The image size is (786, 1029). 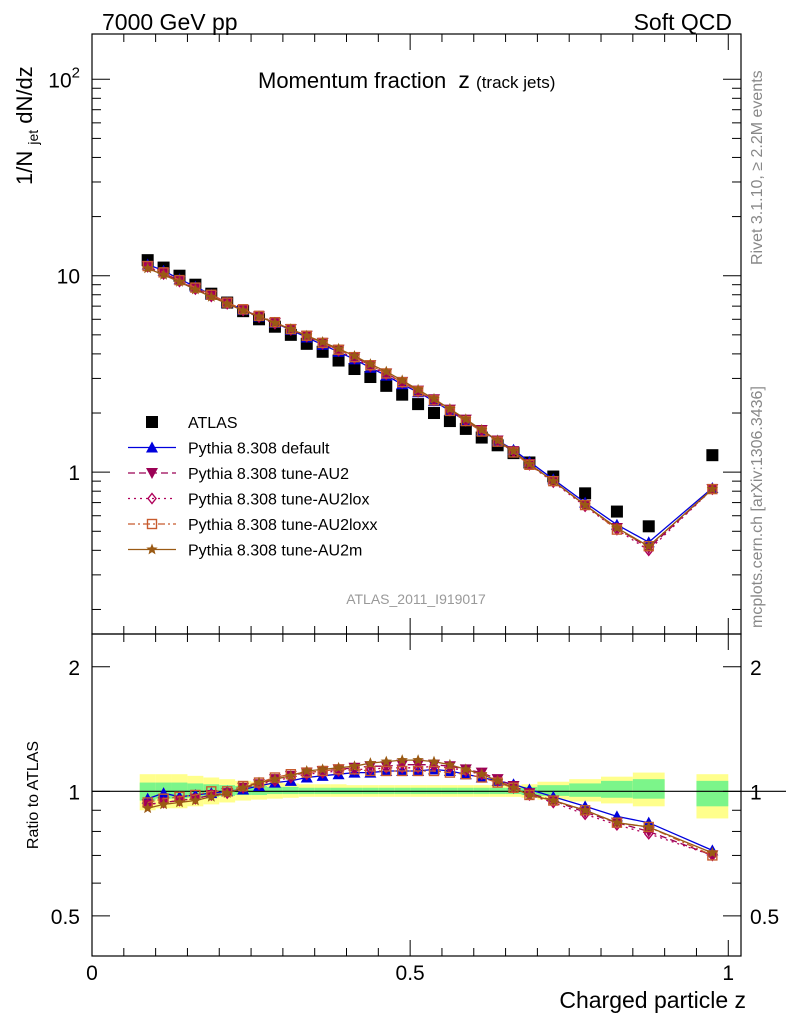 I want to click on main-ylabel-sub: jet, so click(x=33, y=138).